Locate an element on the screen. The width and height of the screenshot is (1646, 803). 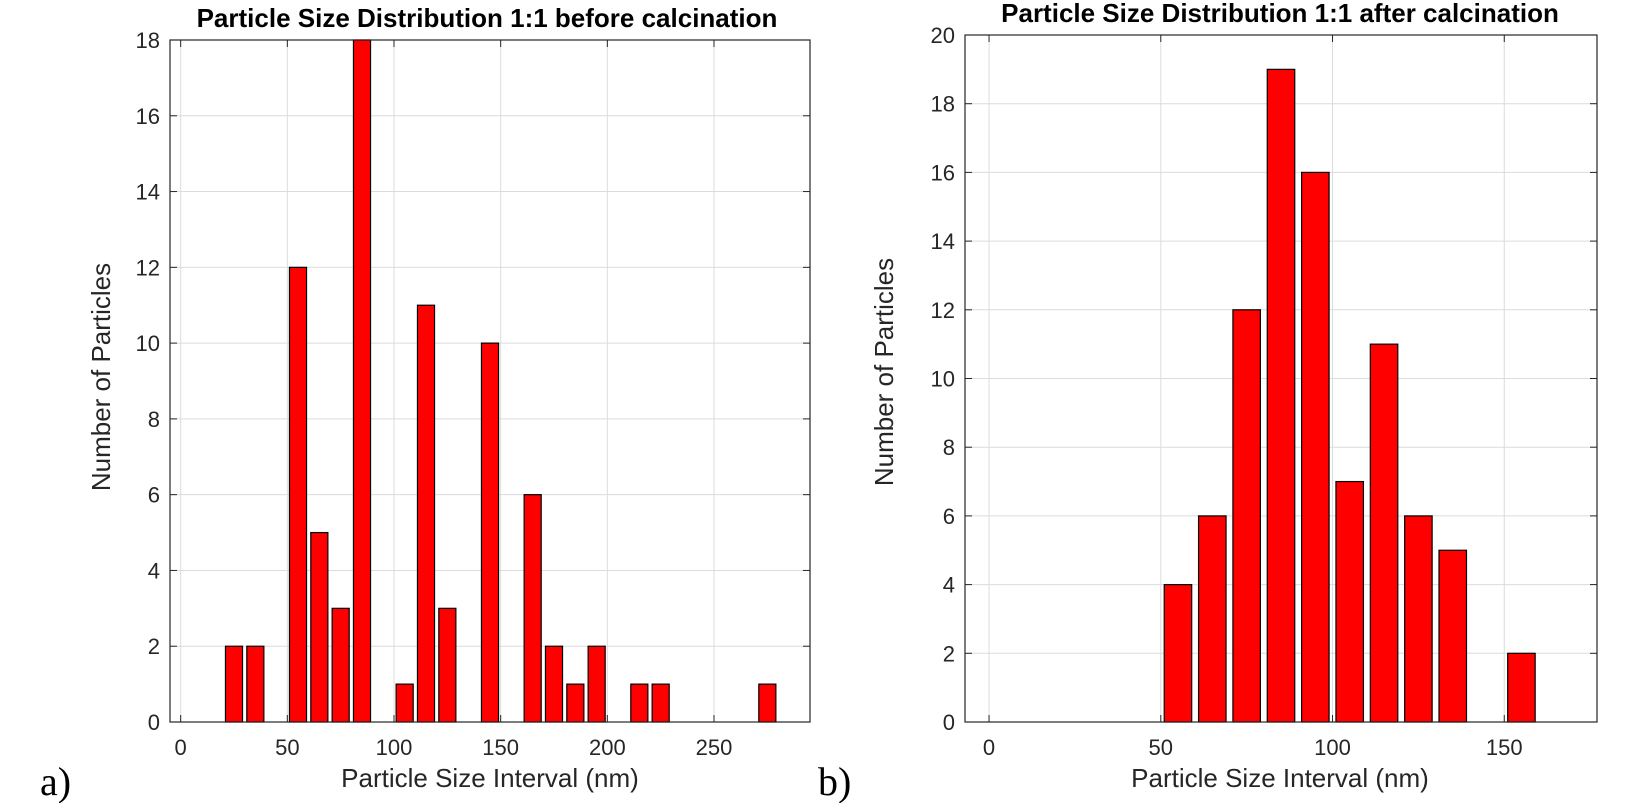
y-tick-labels: 0 2 4 6 8 10 12 14 16 18 is located at coordinates (148, 381).